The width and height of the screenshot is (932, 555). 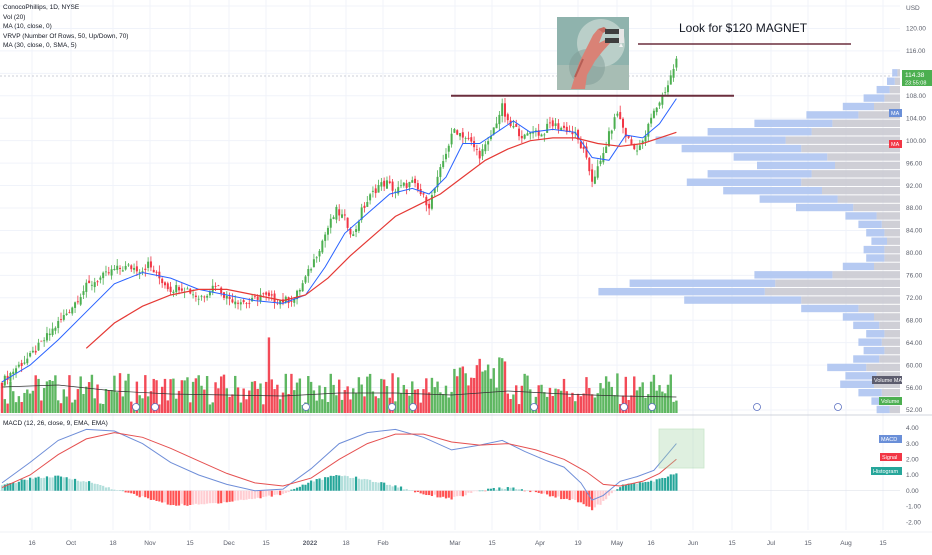 What do you see at coordinates (915, 75) in the screenshot?
I see `last-price-value: 114.38` at bounding box center [915, 75].